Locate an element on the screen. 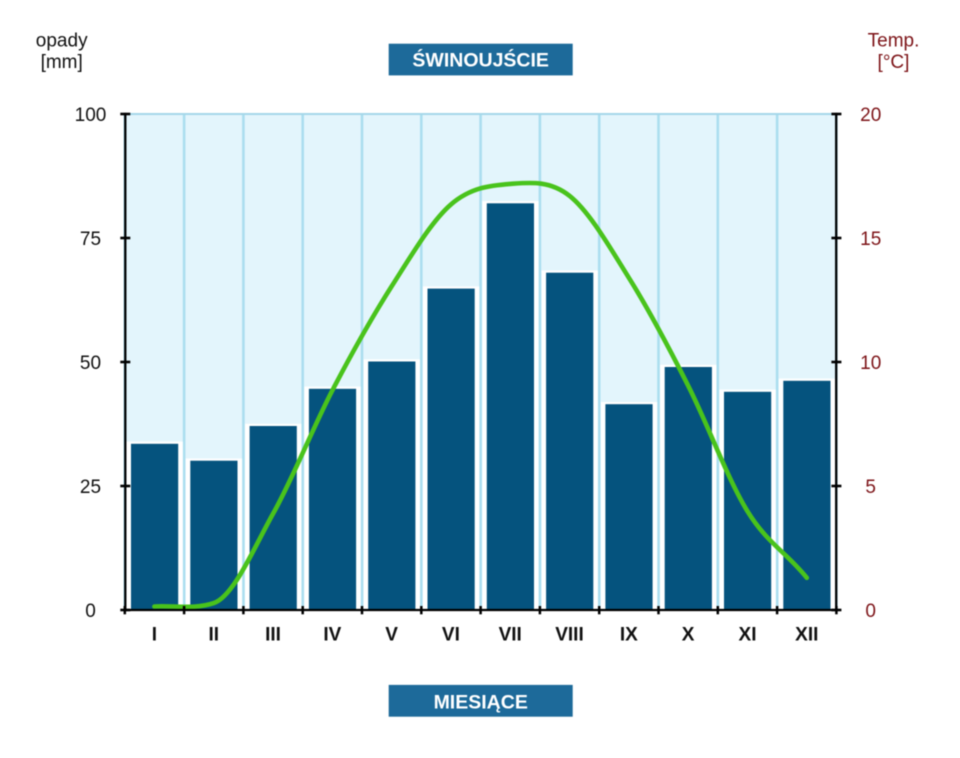  svg-text: Temp. is located at coordinates (894, 41).